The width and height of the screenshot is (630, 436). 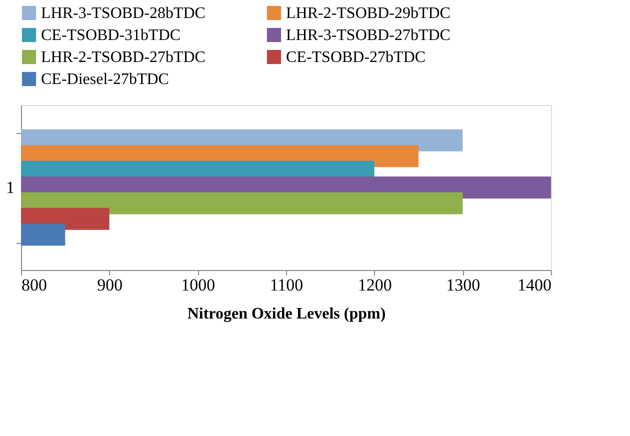 I want to click on x-tick-label: 1400, so click(x=535, y=285).